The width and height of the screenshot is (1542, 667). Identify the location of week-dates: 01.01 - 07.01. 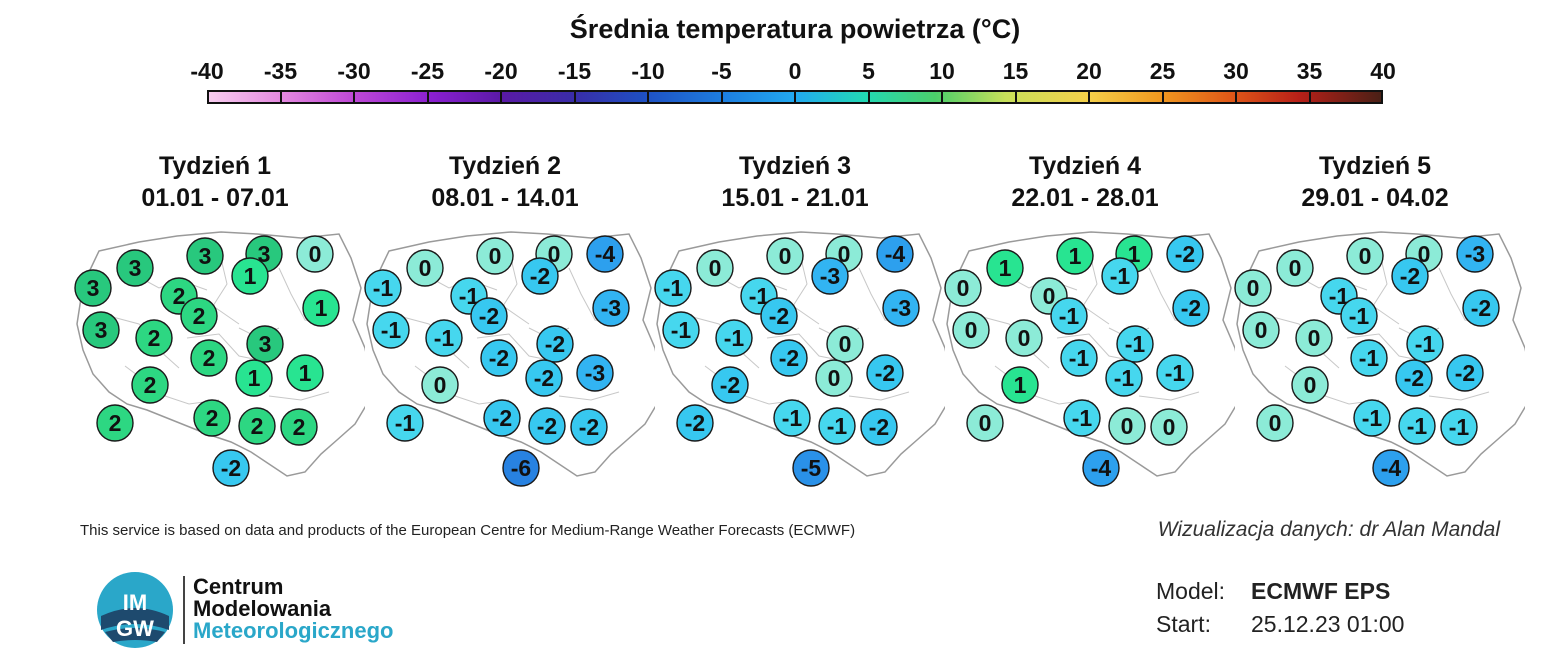
(215, 198).